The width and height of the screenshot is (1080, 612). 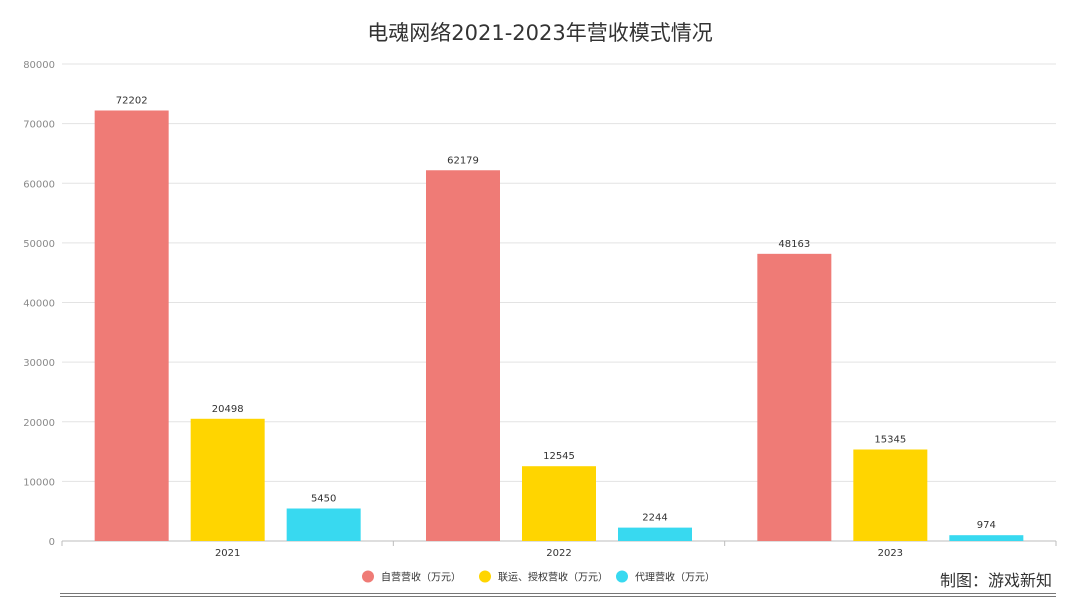 What do you see at coordinates (890, 553) in the screenshot?
I see `x-tick-label: 2023` at bounding box center [890, 553].